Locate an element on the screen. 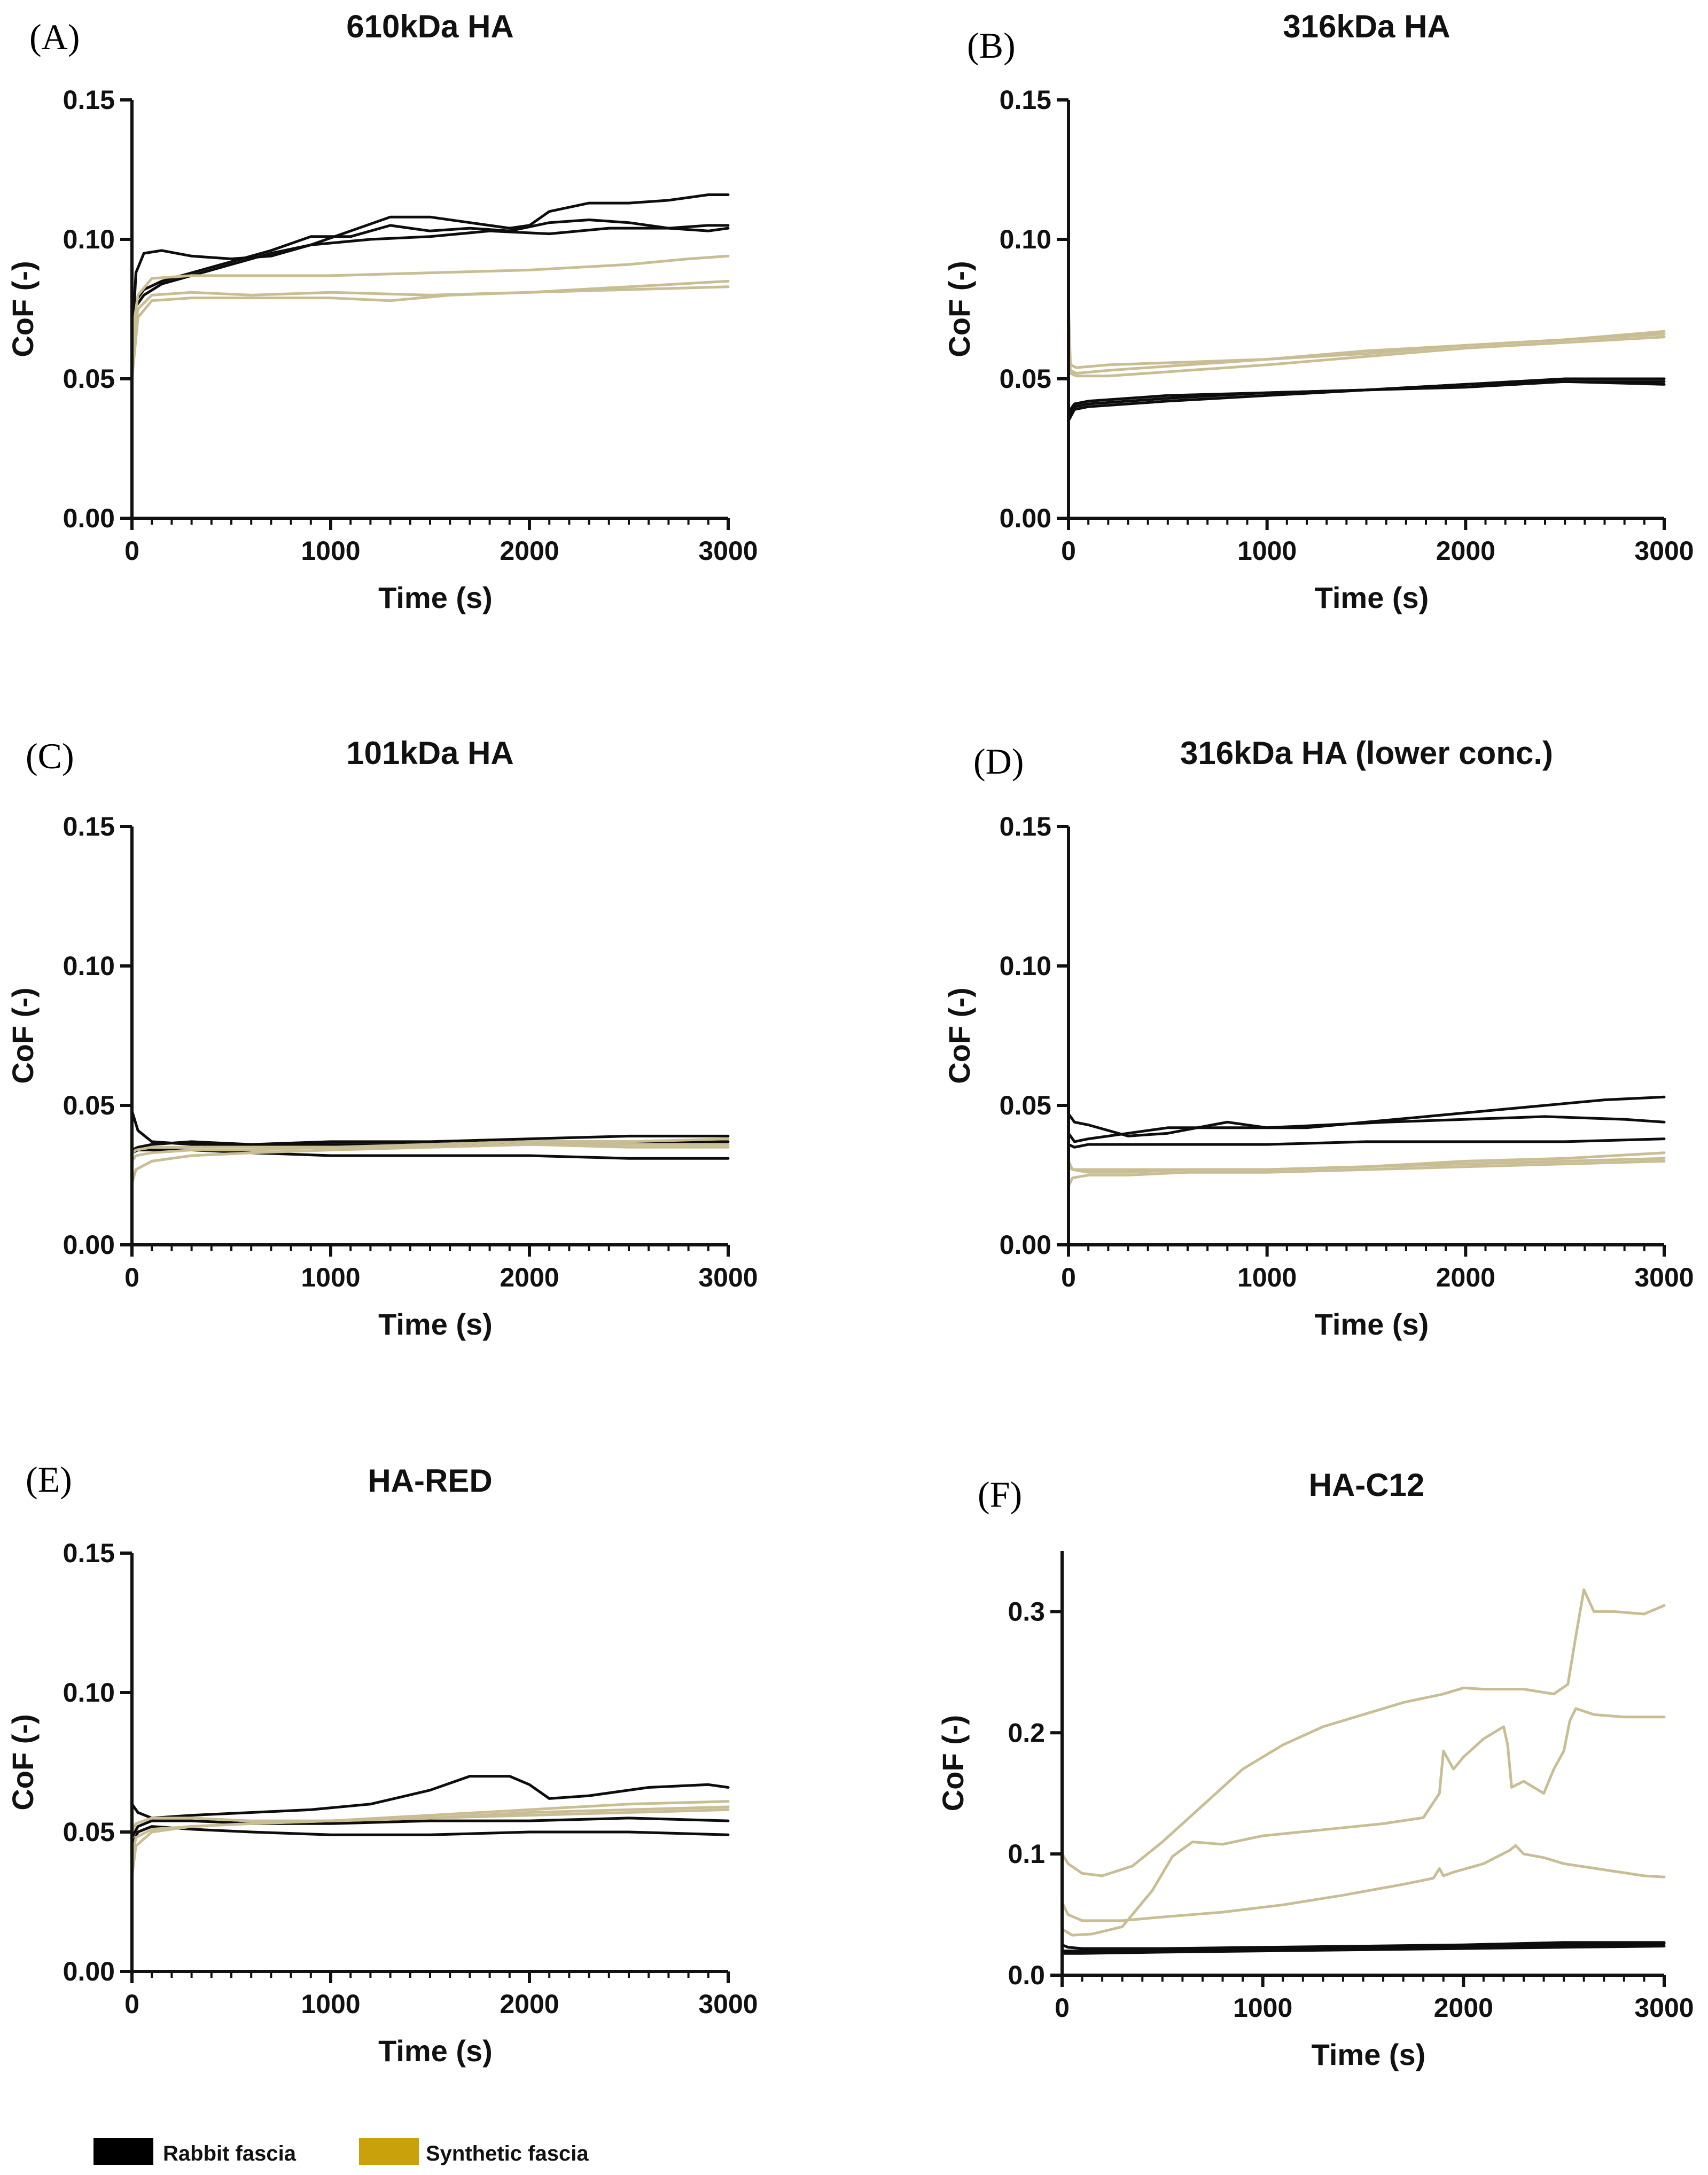  legend: Rabbit fascia Synthetic fascia is located at coordinates (341, 2152).